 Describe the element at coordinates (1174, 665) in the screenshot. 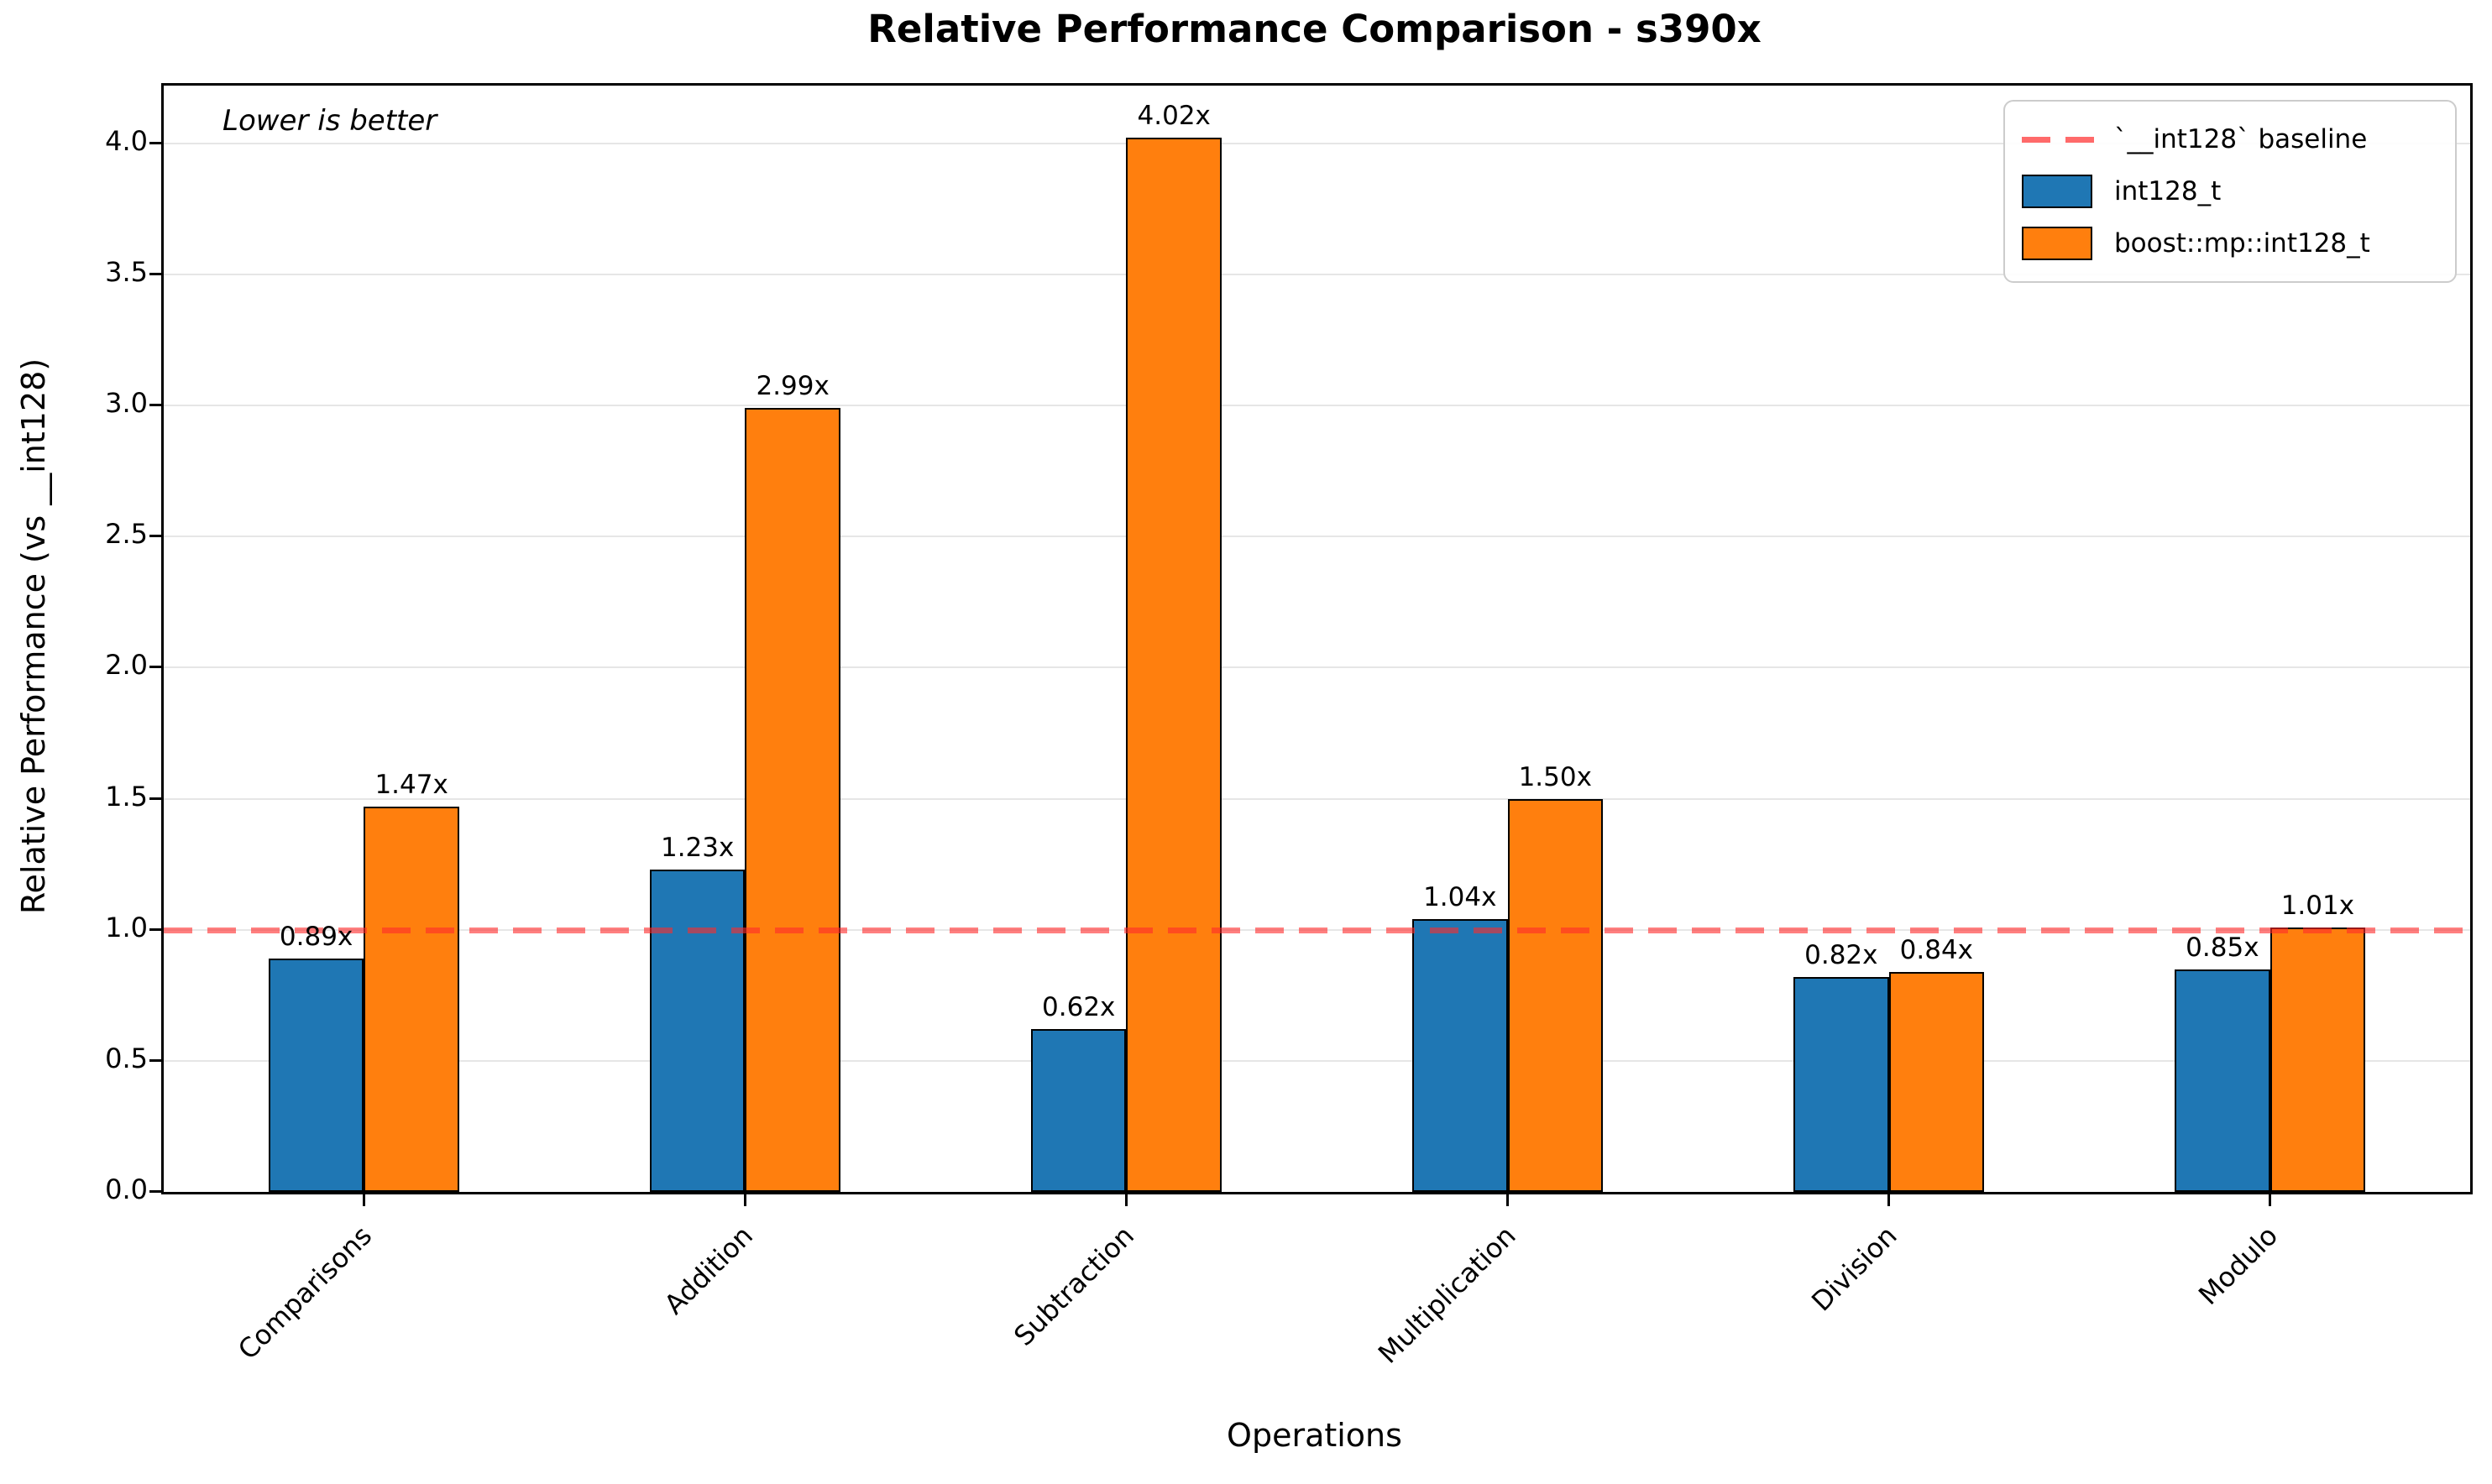

I see `bar-boost::mp::int128_t-Subtraction` at that location.